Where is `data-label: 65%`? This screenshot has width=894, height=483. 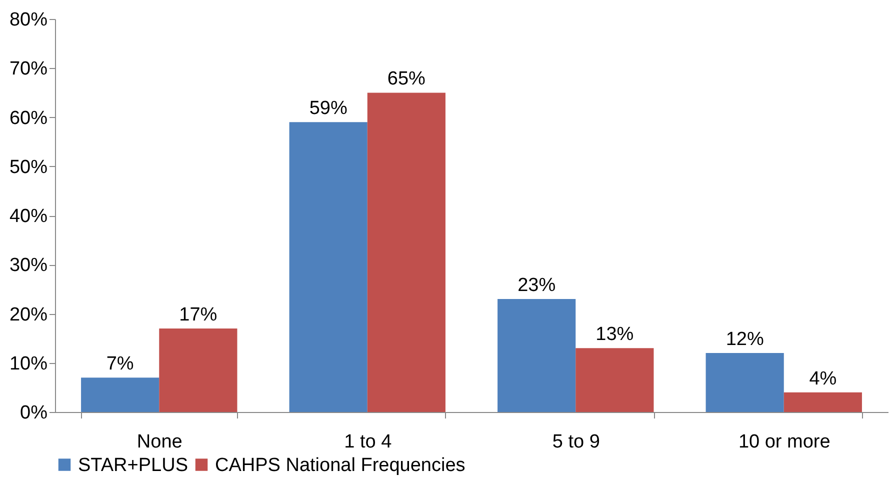
data-label: 65% is located at coordinates (406, 79).